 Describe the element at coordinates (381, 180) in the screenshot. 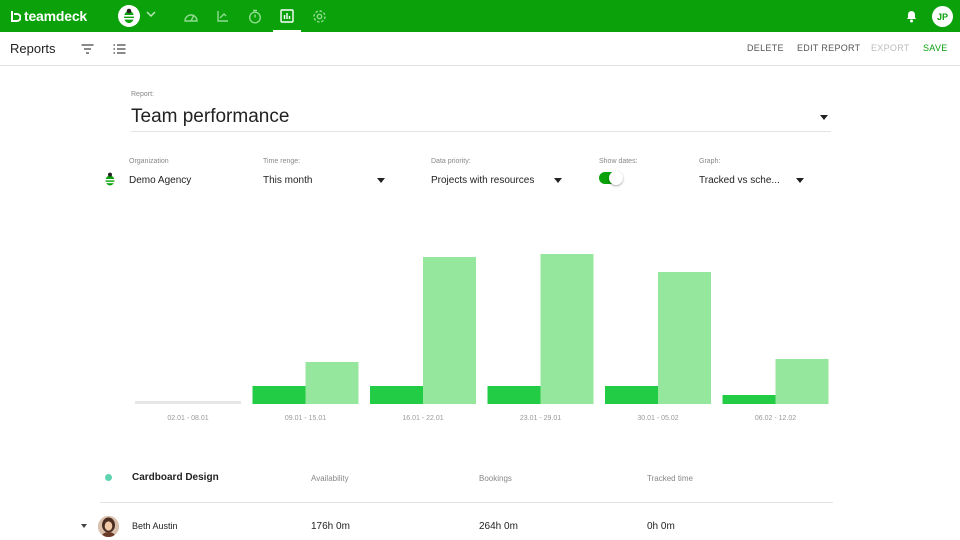

I see `time-range-caret-icon` at that location.